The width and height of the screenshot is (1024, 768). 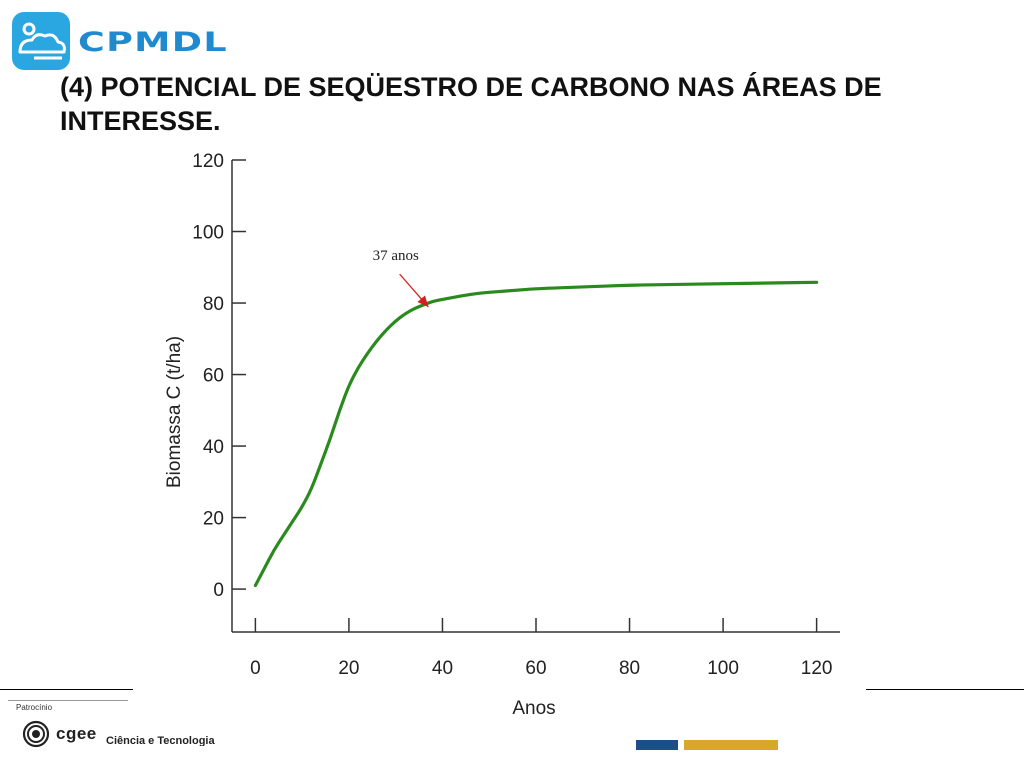 I want to click on logo-text: CPMDL, so click(x=153, y=42).